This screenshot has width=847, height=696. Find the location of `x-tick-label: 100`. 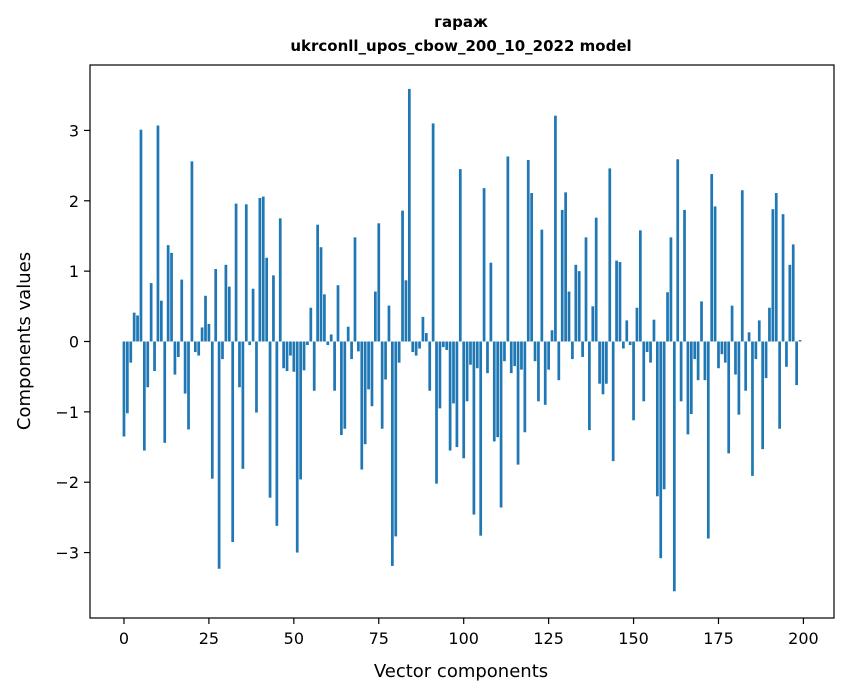

x-tick-label: 100 is located at coordinates (463, 638).